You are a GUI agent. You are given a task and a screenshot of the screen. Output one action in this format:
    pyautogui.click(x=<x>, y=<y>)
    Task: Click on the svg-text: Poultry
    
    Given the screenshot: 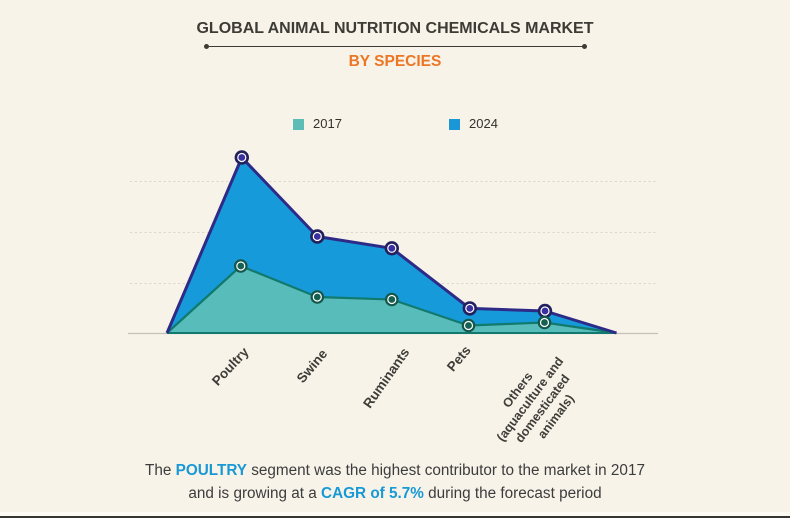 What is the action you would take?
    pyautogui.click(x=230, y=366)
    